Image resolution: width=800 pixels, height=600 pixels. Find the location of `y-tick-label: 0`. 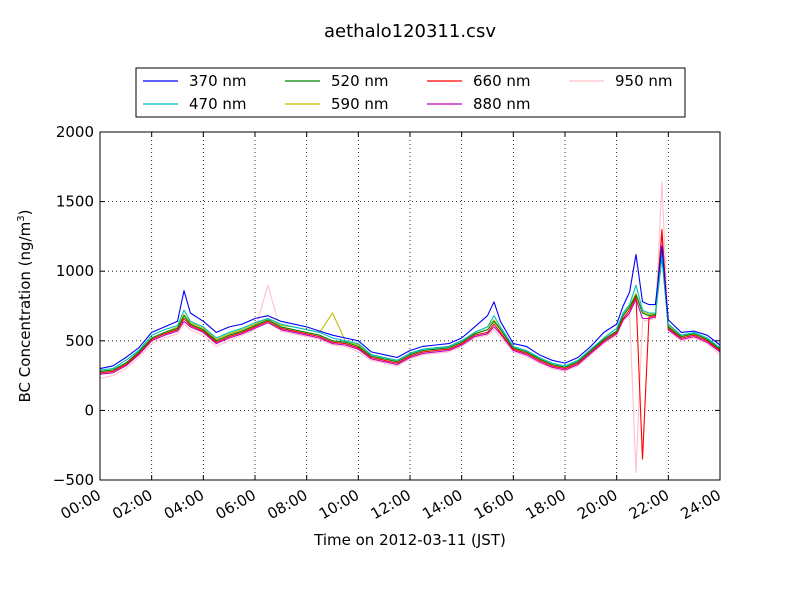

y-tick-label: 0 is located at coordinates (89, 410).